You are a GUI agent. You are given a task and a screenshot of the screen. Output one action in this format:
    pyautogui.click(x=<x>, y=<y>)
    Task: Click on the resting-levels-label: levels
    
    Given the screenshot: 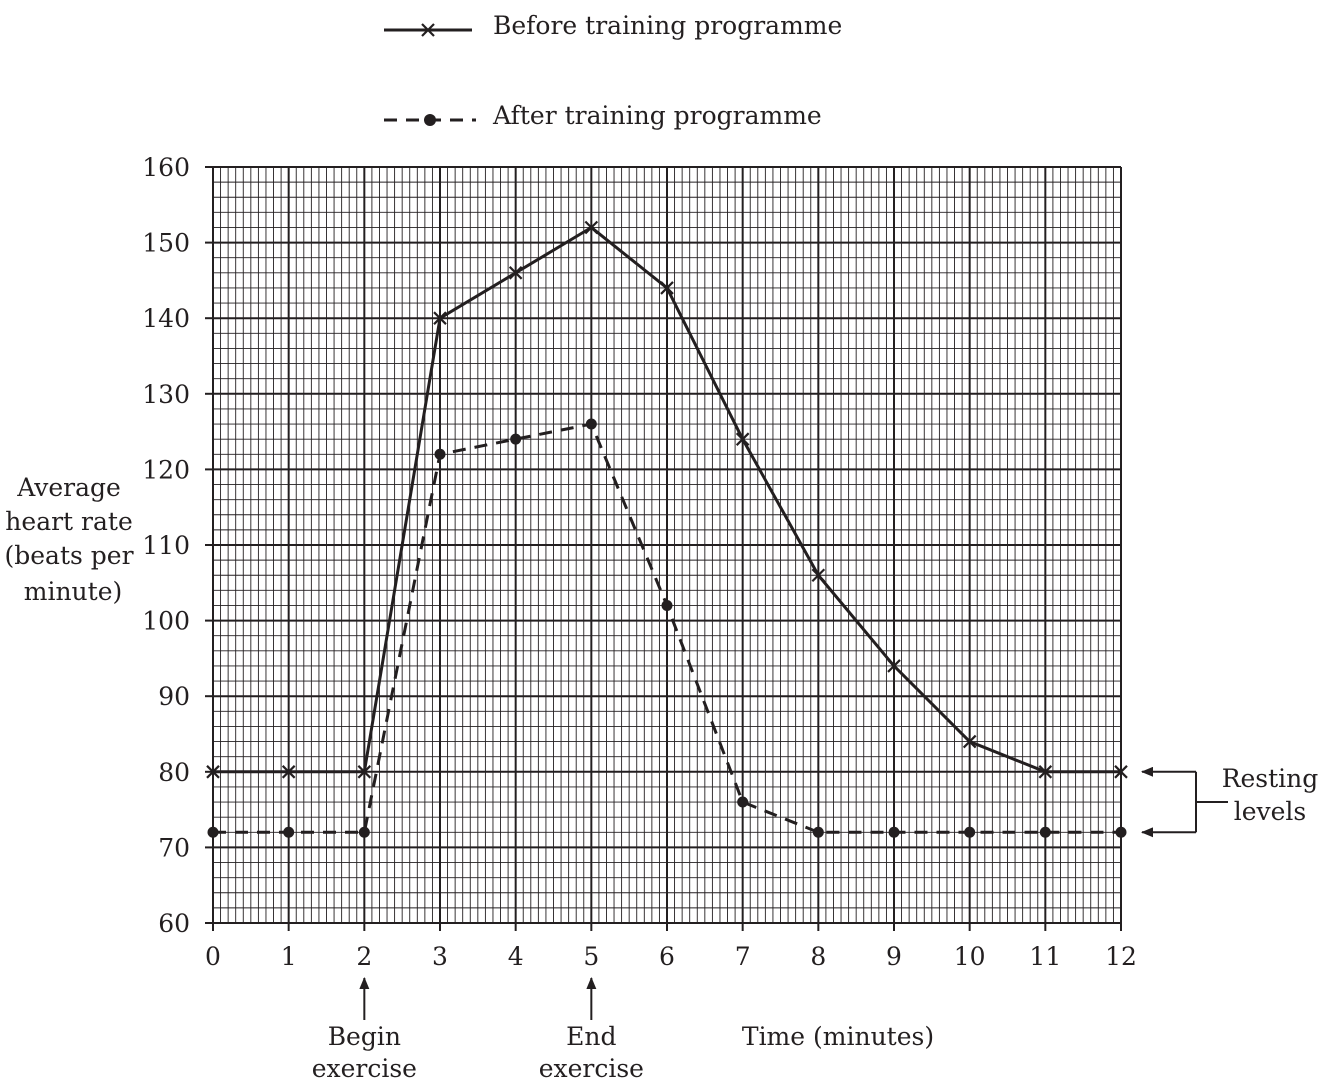 What is the action you would take?
    pyautogui.click(x=1270, y=811)
    